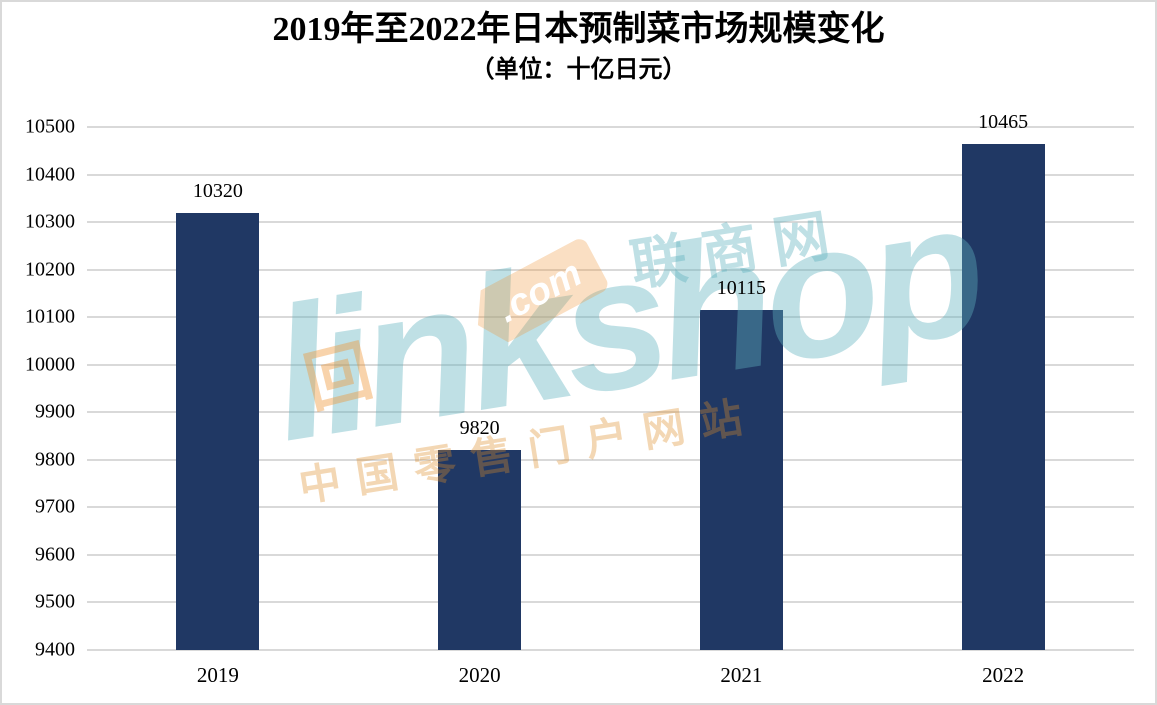 The image size is (1157, 705). Describe the element at coordinates (741, 675) in the screenshot. I see `x-axis-category-label: 2021` at that location.